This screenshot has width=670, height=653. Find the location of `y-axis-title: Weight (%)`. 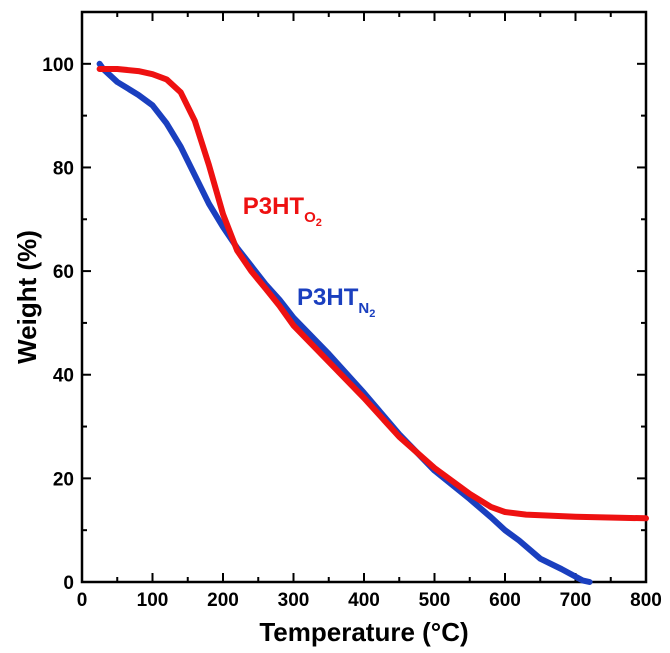

y-axis-title: Weight (%) is located at coordinates (27, 297).